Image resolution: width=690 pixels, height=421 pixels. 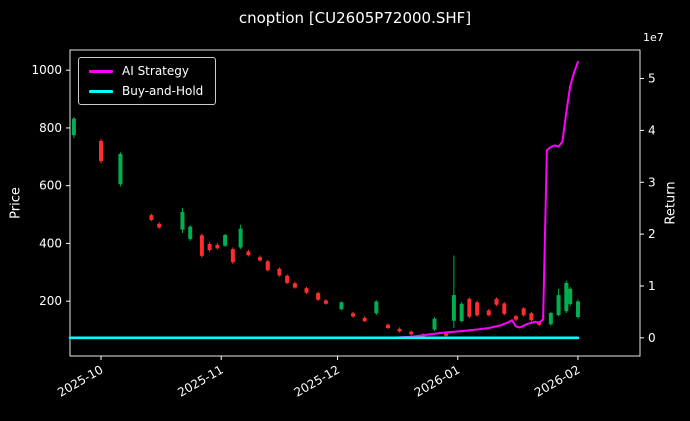 I want to click on legend: AI Strategy Buy-and-Hold, so click(x=147, y=81).